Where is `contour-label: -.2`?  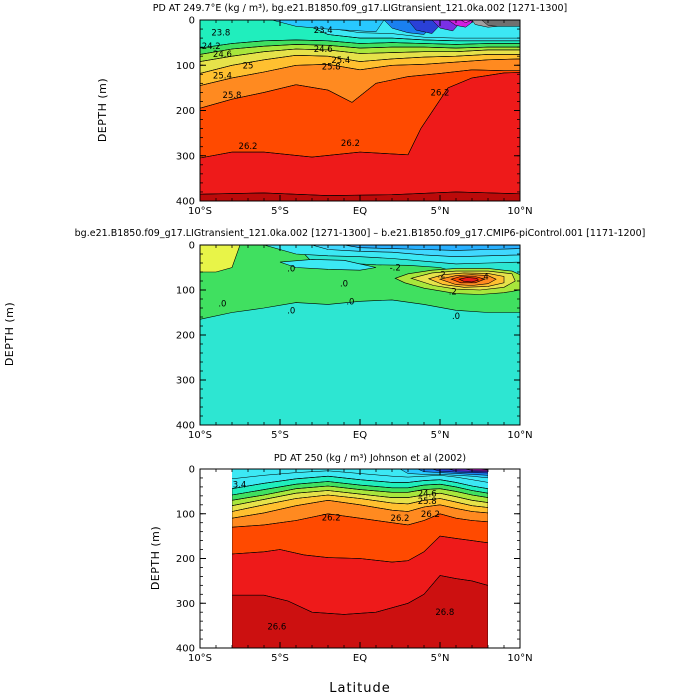
contour-label: -.2 is located at coordinates (395, 269).